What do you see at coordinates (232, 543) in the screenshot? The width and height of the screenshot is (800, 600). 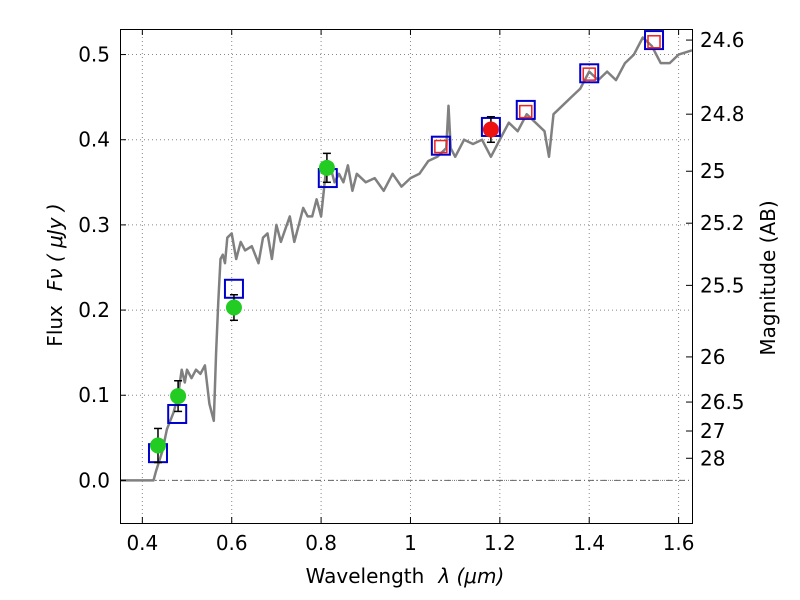 I see `x-tick-label: 0.6` at bounding box center [232, 543].